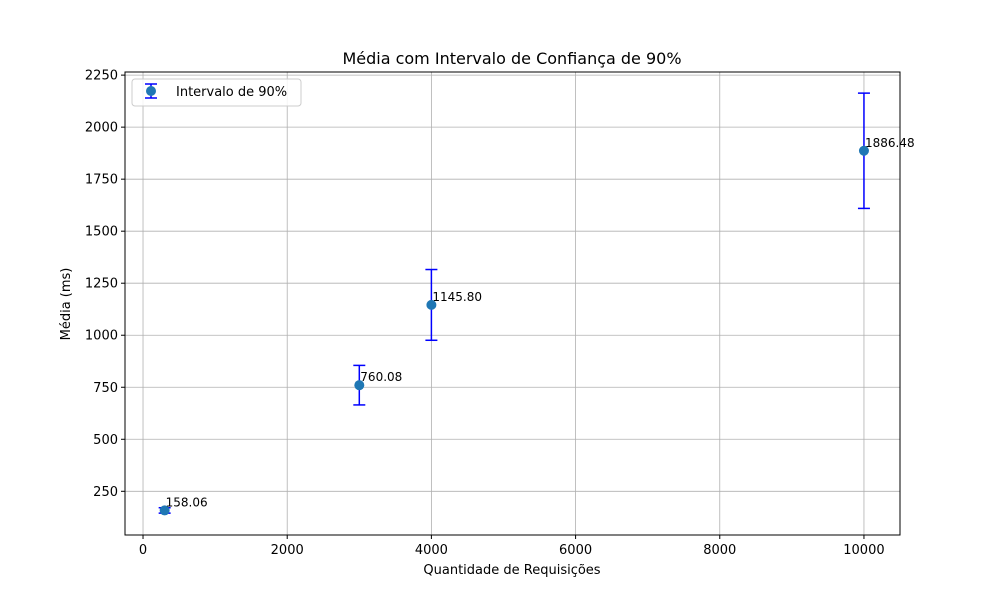 The image size is (1000, 600). Describe the element at coordinates (151, 91) in the screenshot. I see `legend-marker-icon` at that location.